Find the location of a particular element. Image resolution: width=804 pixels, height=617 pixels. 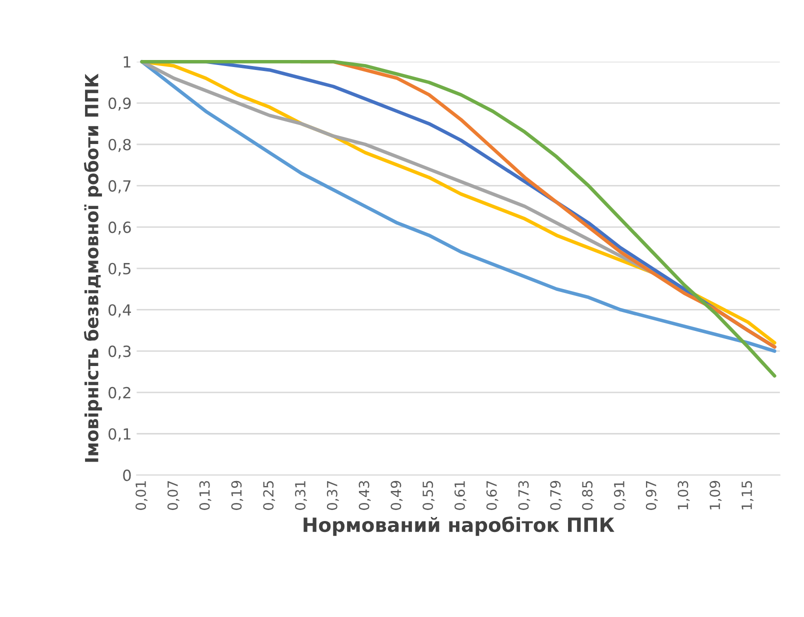

x-tick-label: 0,61 is located at coordinates (460, 495).